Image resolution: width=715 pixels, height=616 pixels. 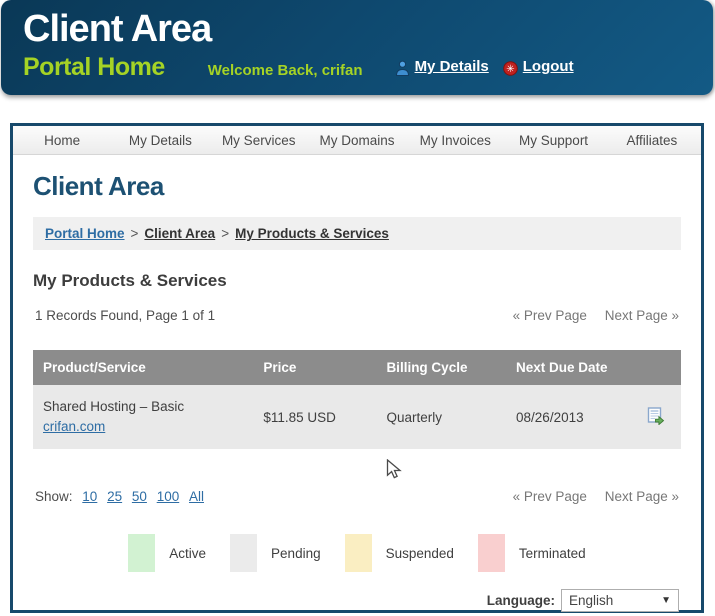 I want to click on show-label: Show:, so click(x=54, y=496).